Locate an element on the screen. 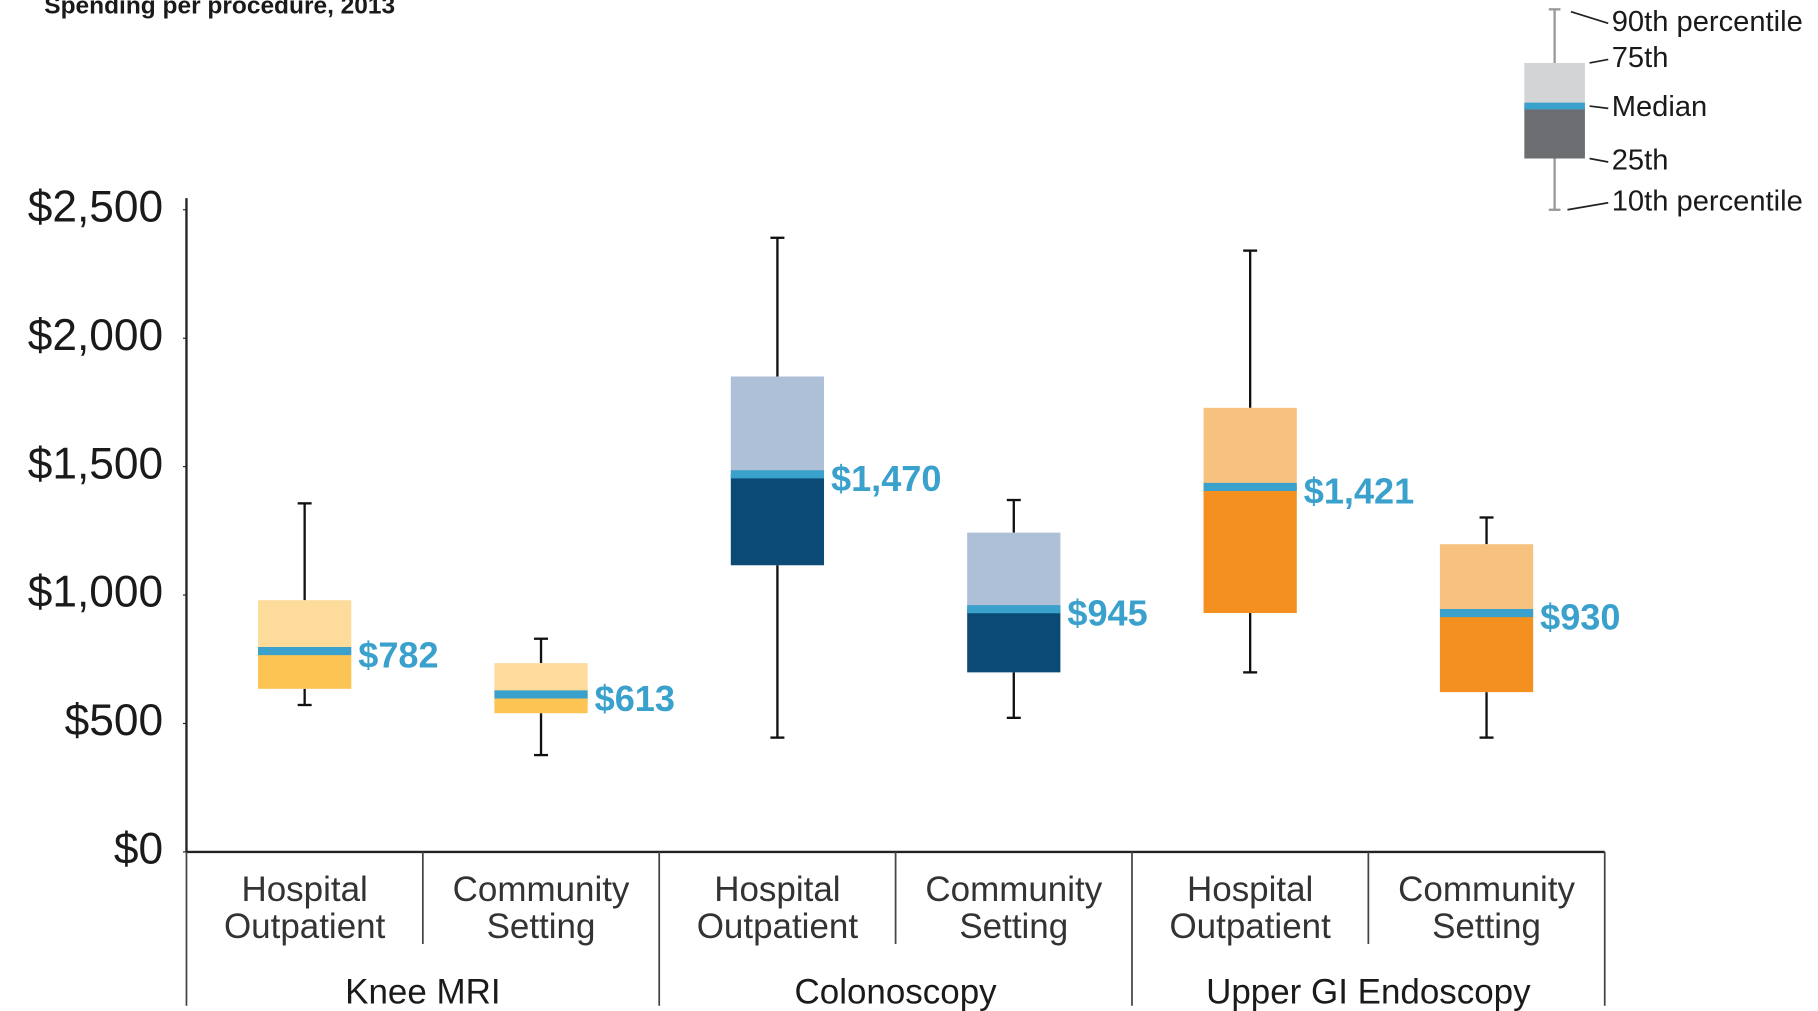  legend-label: 25th is located at coordinates (1640, 161).